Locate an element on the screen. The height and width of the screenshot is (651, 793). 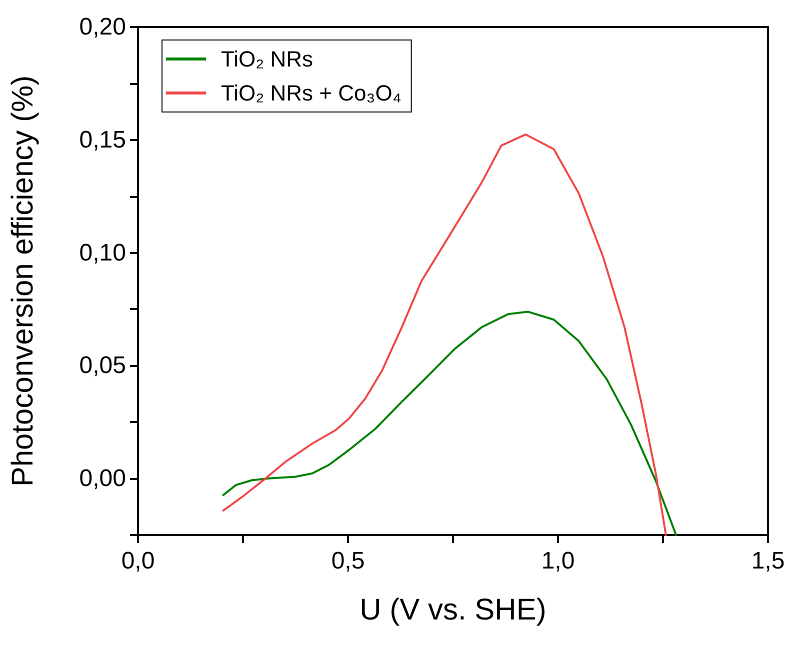
y-tick-label: 0,10 is located at coordinates (102, 252).